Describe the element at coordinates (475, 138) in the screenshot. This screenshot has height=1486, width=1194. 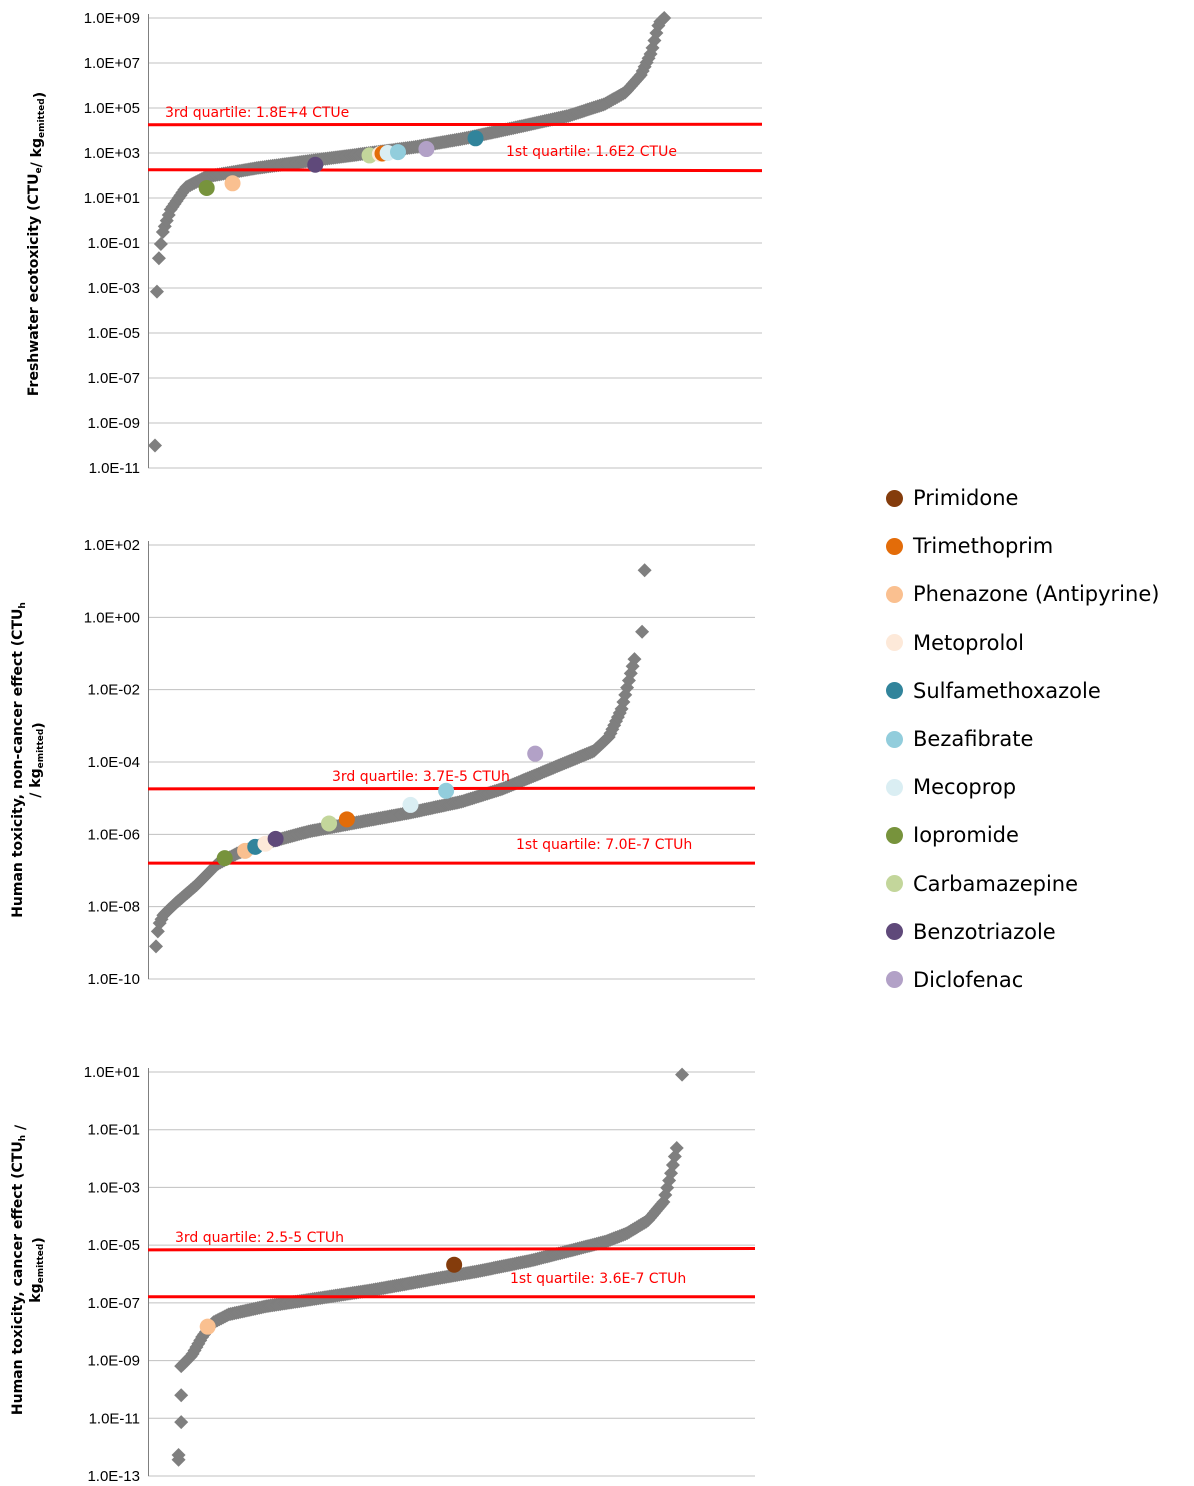
I see `substance-point-sulfamethoxazole` at that location.